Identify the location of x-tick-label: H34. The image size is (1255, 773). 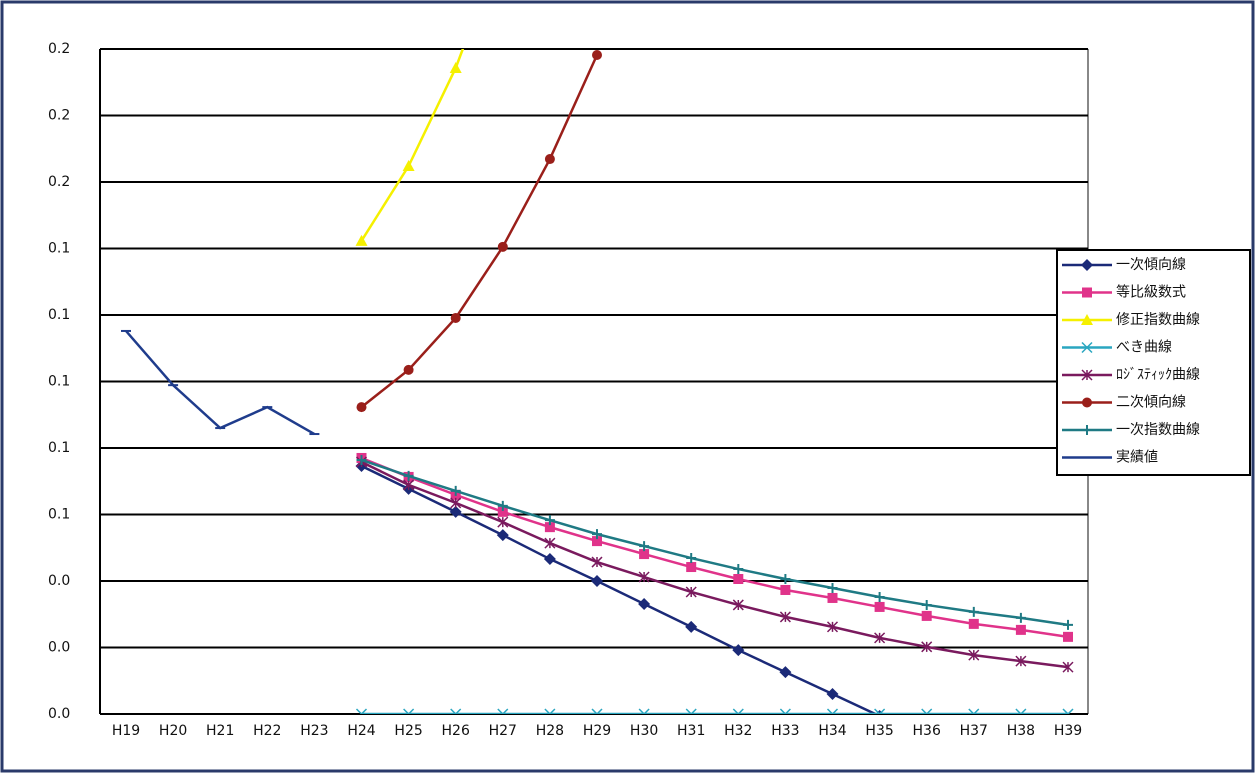
(832, 731).